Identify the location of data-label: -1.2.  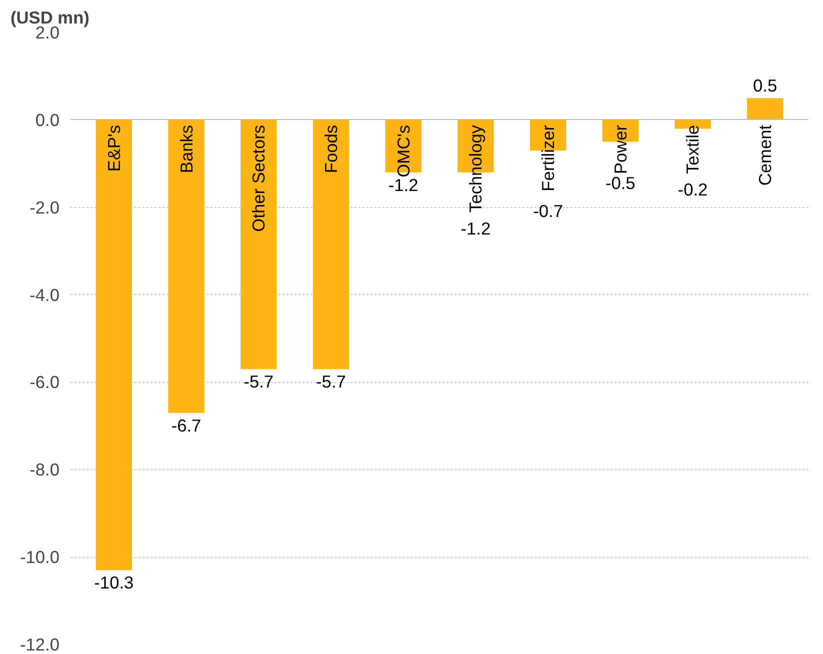
(475, 228).